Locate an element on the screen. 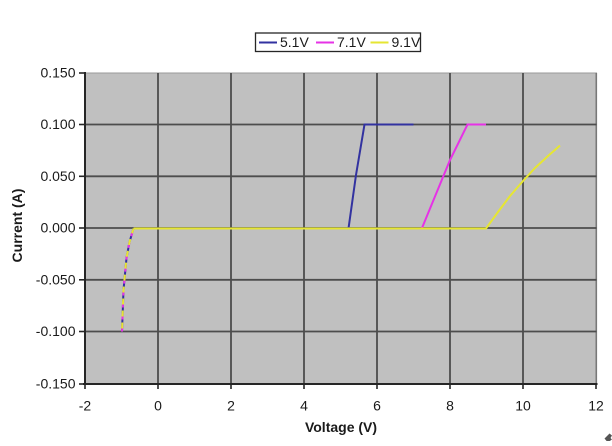 The height and width of the screenshot is (446, 612). svg-text: 4 is located at coordinates (304, 406).